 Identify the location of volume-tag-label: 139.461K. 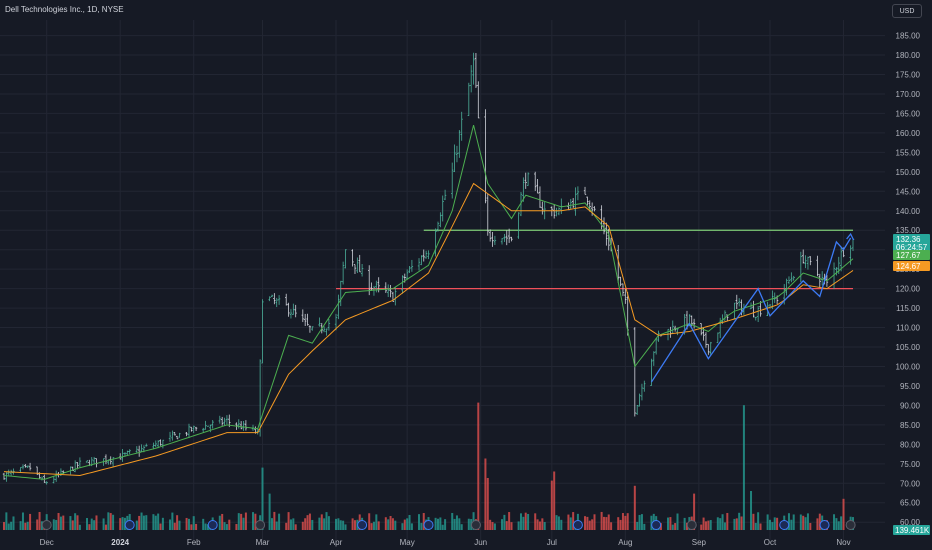
(912, 530).